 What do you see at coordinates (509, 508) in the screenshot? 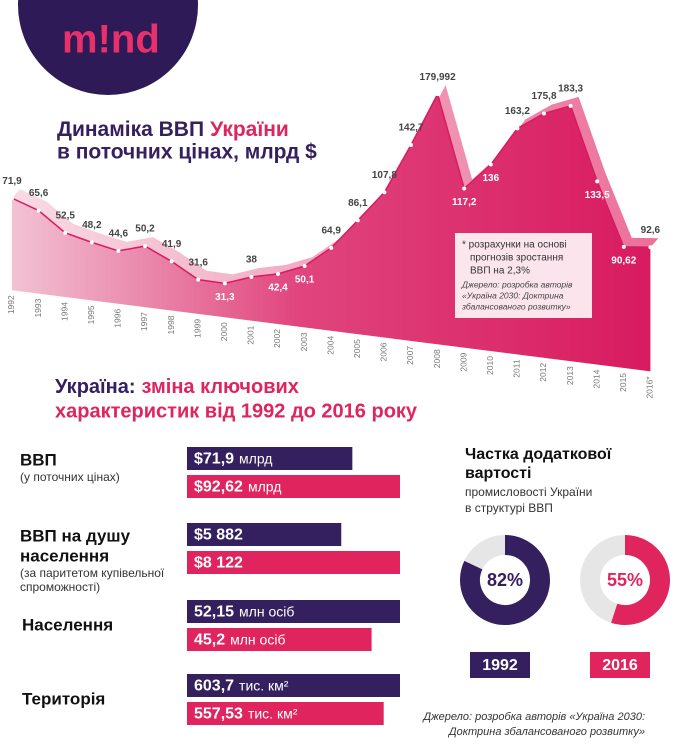
I see `donut-subtitle: в структурі ВВП` at bounding box center [509, 508].